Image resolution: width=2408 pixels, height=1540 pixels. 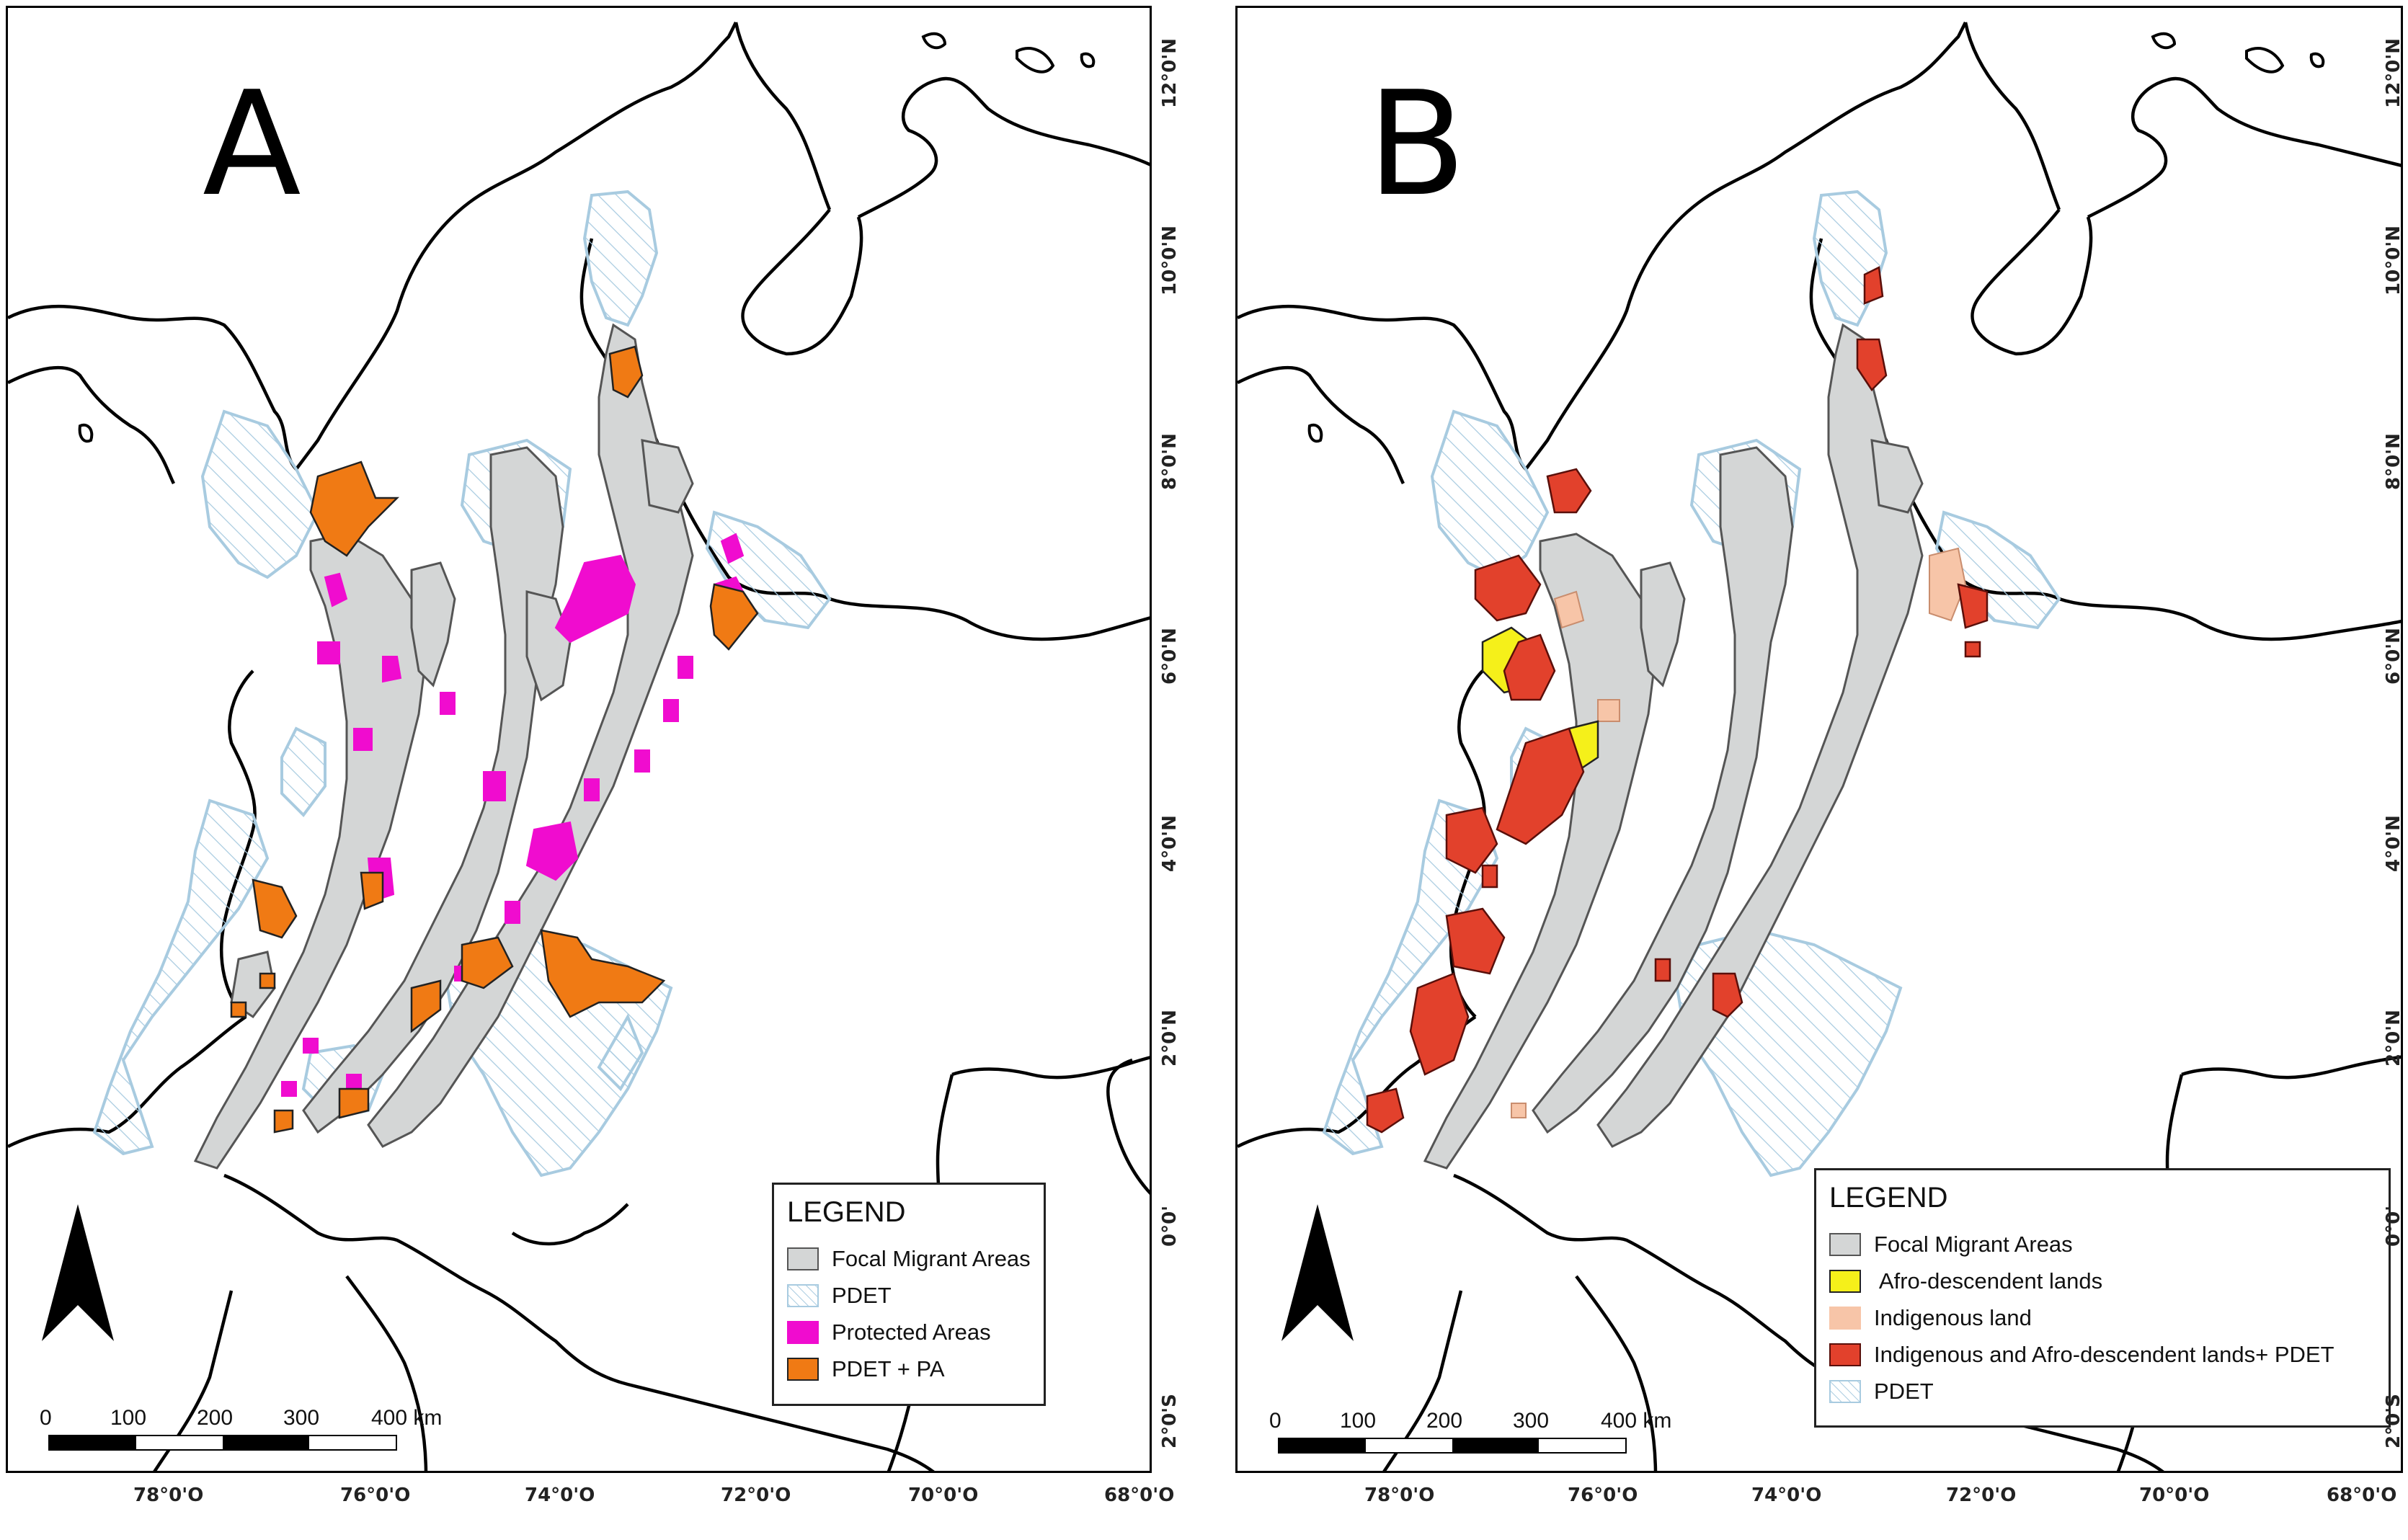 What do you see at coordinates (888, 1368) in the screenshot?
I see `legend-item-label: PDET + PA` at bounding box center [888, 1368].